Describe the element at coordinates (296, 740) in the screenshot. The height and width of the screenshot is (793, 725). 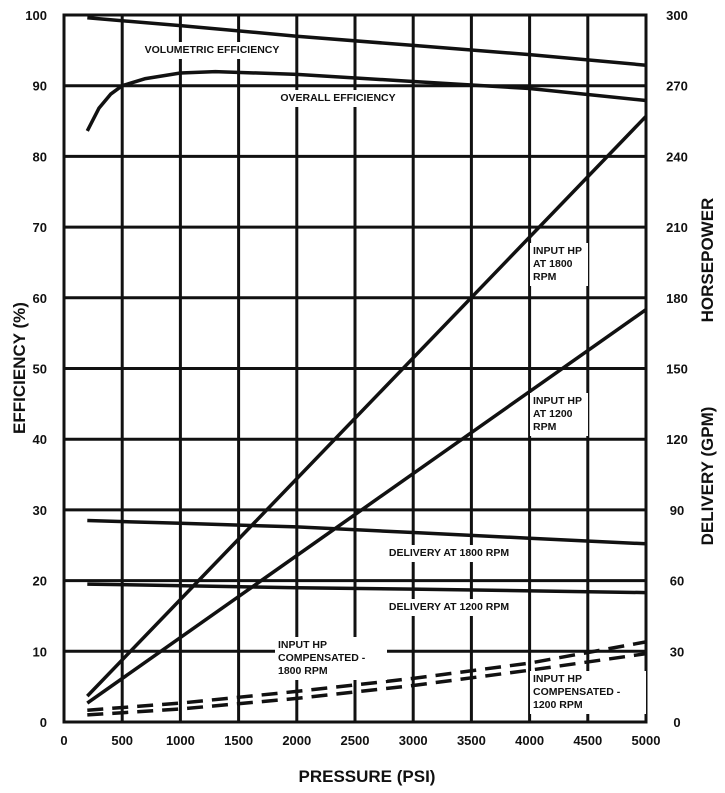
I see `x-tick-label: 2000` at that location.